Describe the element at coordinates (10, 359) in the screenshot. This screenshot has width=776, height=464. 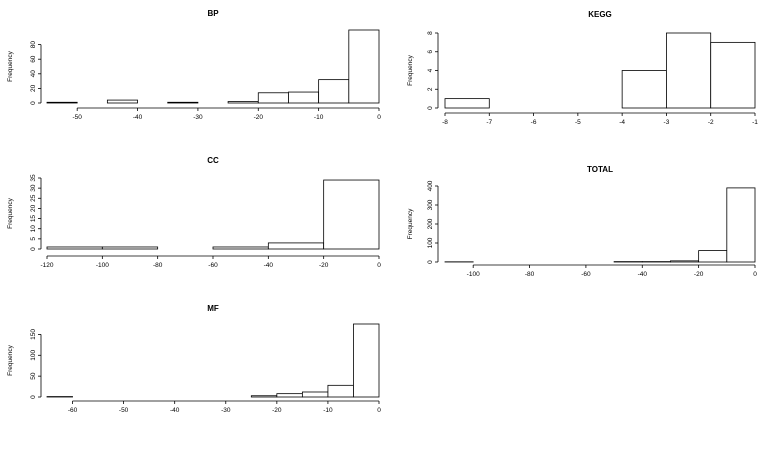
I see `y-axis-label-mf: Frequency` at that location.